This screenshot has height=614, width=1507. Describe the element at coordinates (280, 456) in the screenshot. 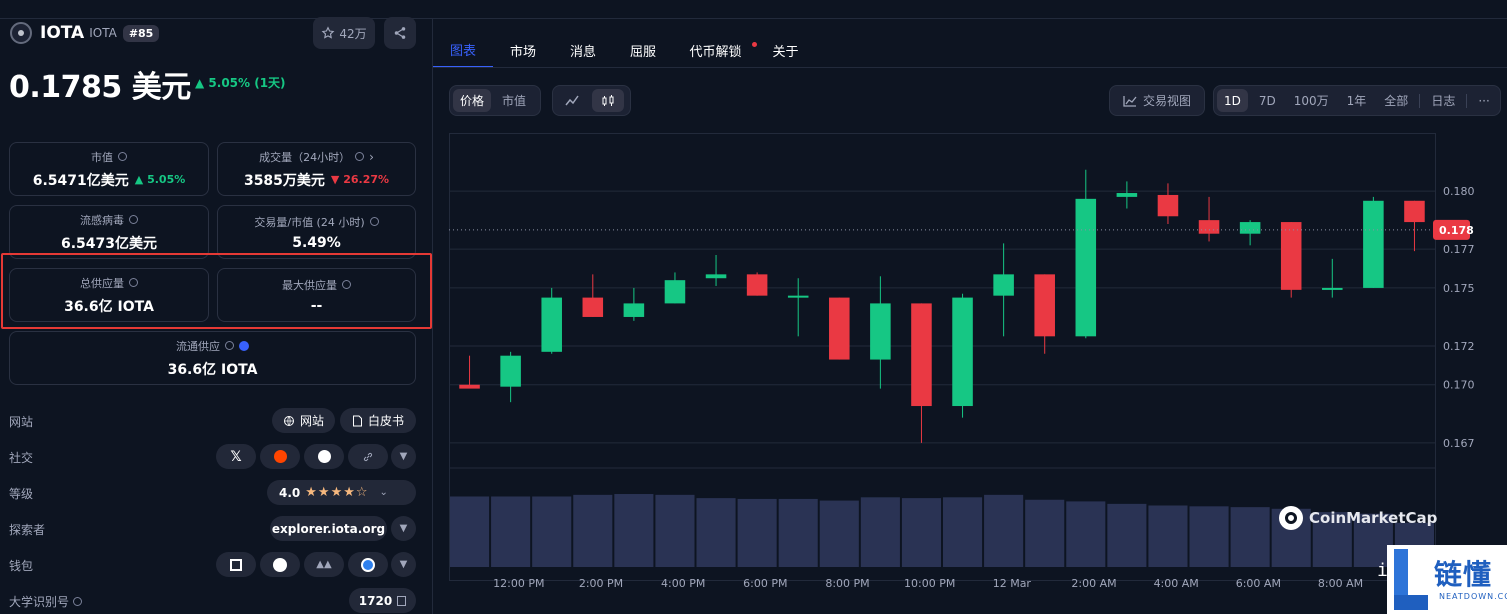

I see `reddit-button` at that location.